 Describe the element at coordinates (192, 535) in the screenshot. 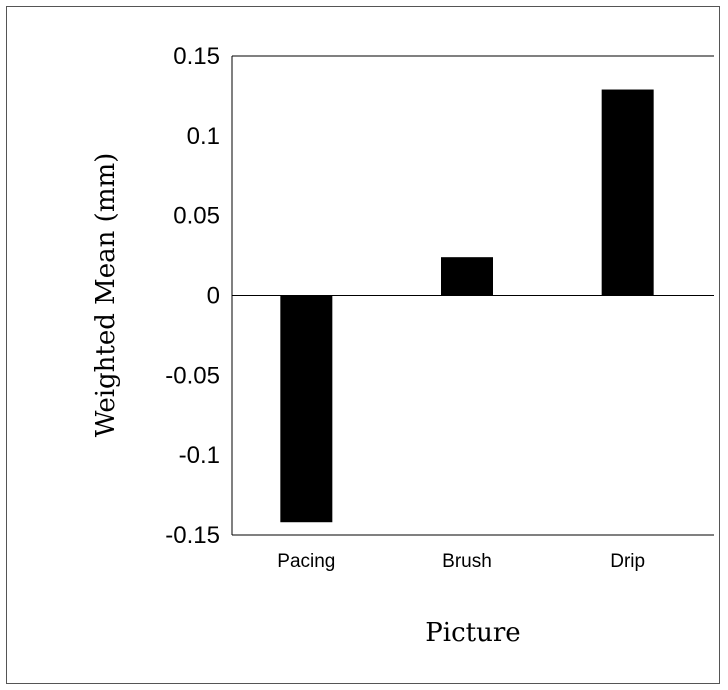

I see `y-tick-label: -0.15` at that location.